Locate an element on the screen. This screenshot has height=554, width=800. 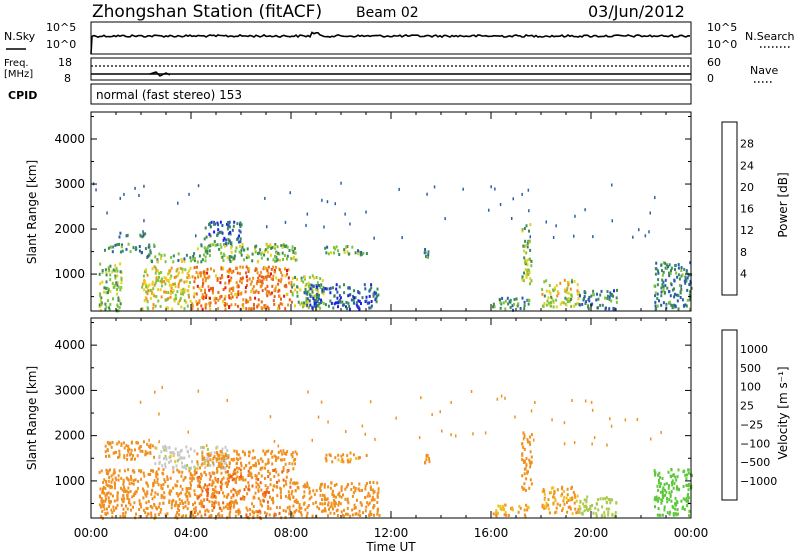
velocity-colorbar-label: Velocity [m s⁻¹] is located at coordinates (783, 412).